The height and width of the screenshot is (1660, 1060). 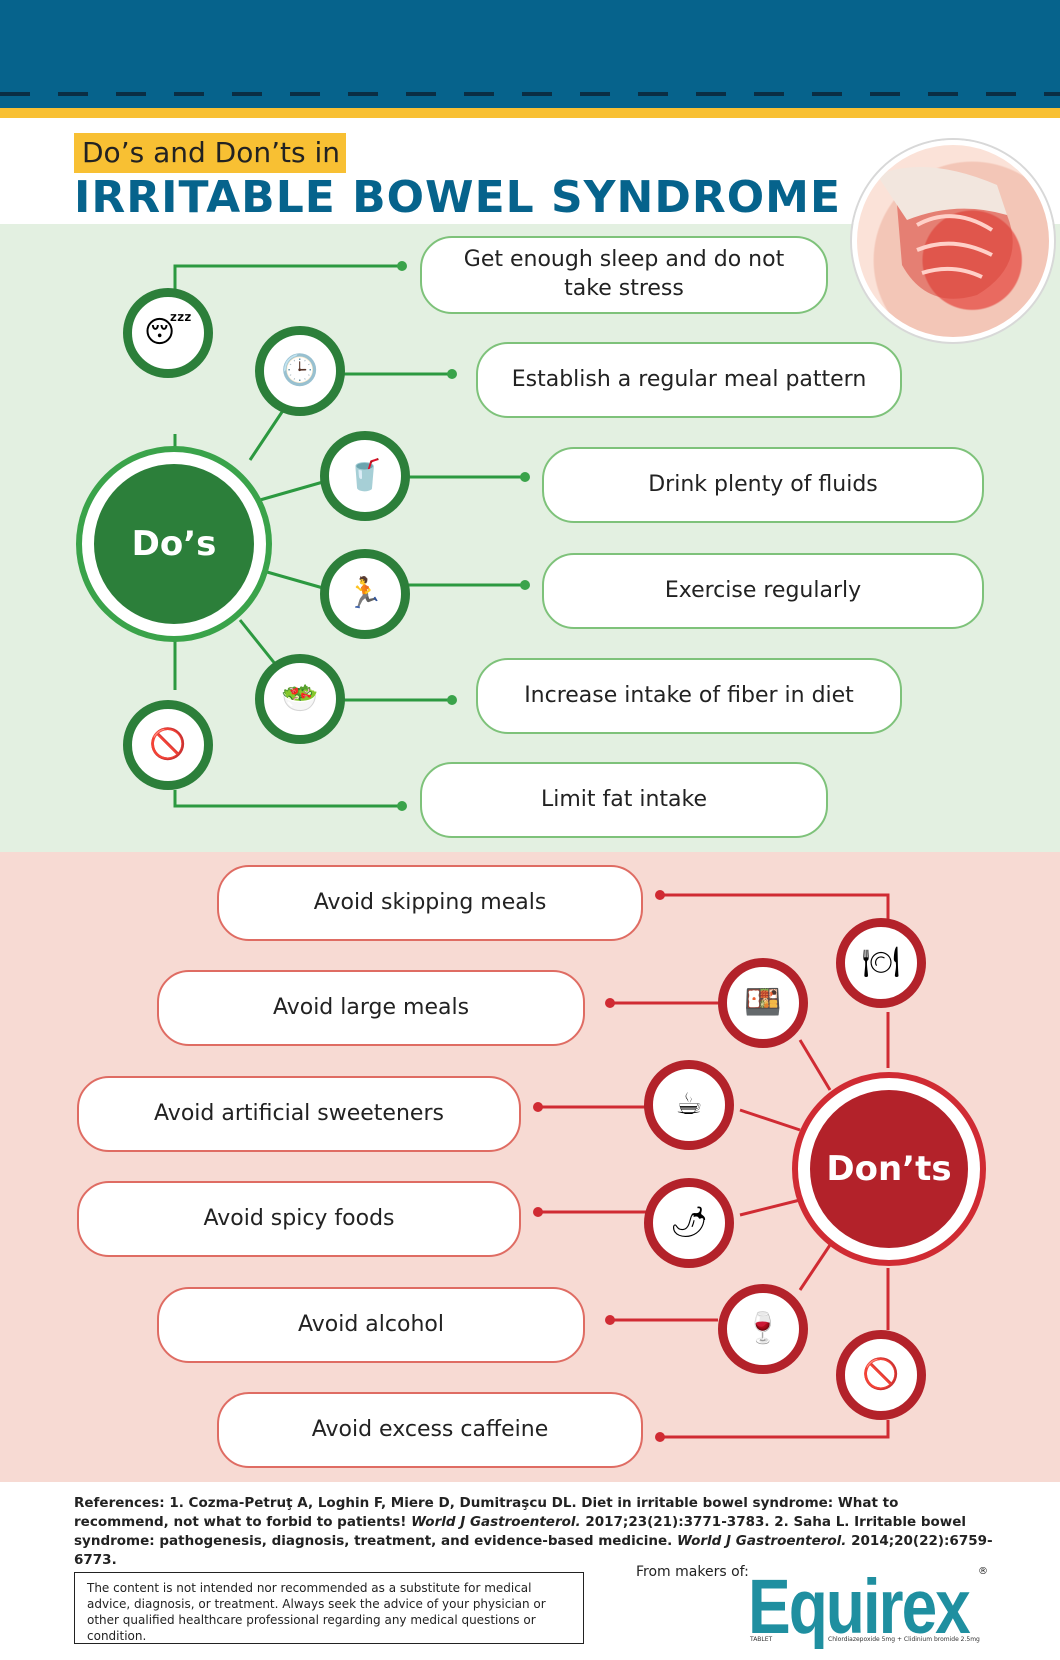 What do you see at coordinates (763, 591) in the screenshot?
I see `dos-item-4: Exercise regularly` at bounding box center [763, 591].